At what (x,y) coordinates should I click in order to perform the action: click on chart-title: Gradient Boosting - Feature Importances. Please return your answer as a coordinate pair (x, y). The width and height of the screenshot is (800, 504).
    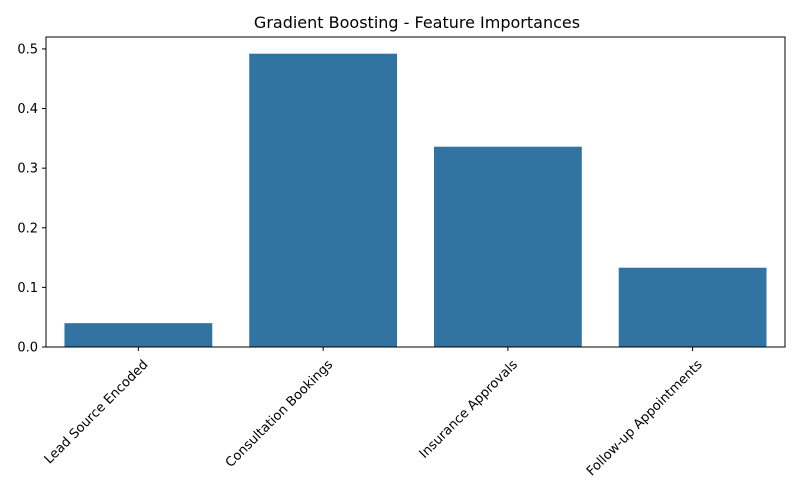
    Looking at the image, I should click on (417, 22).